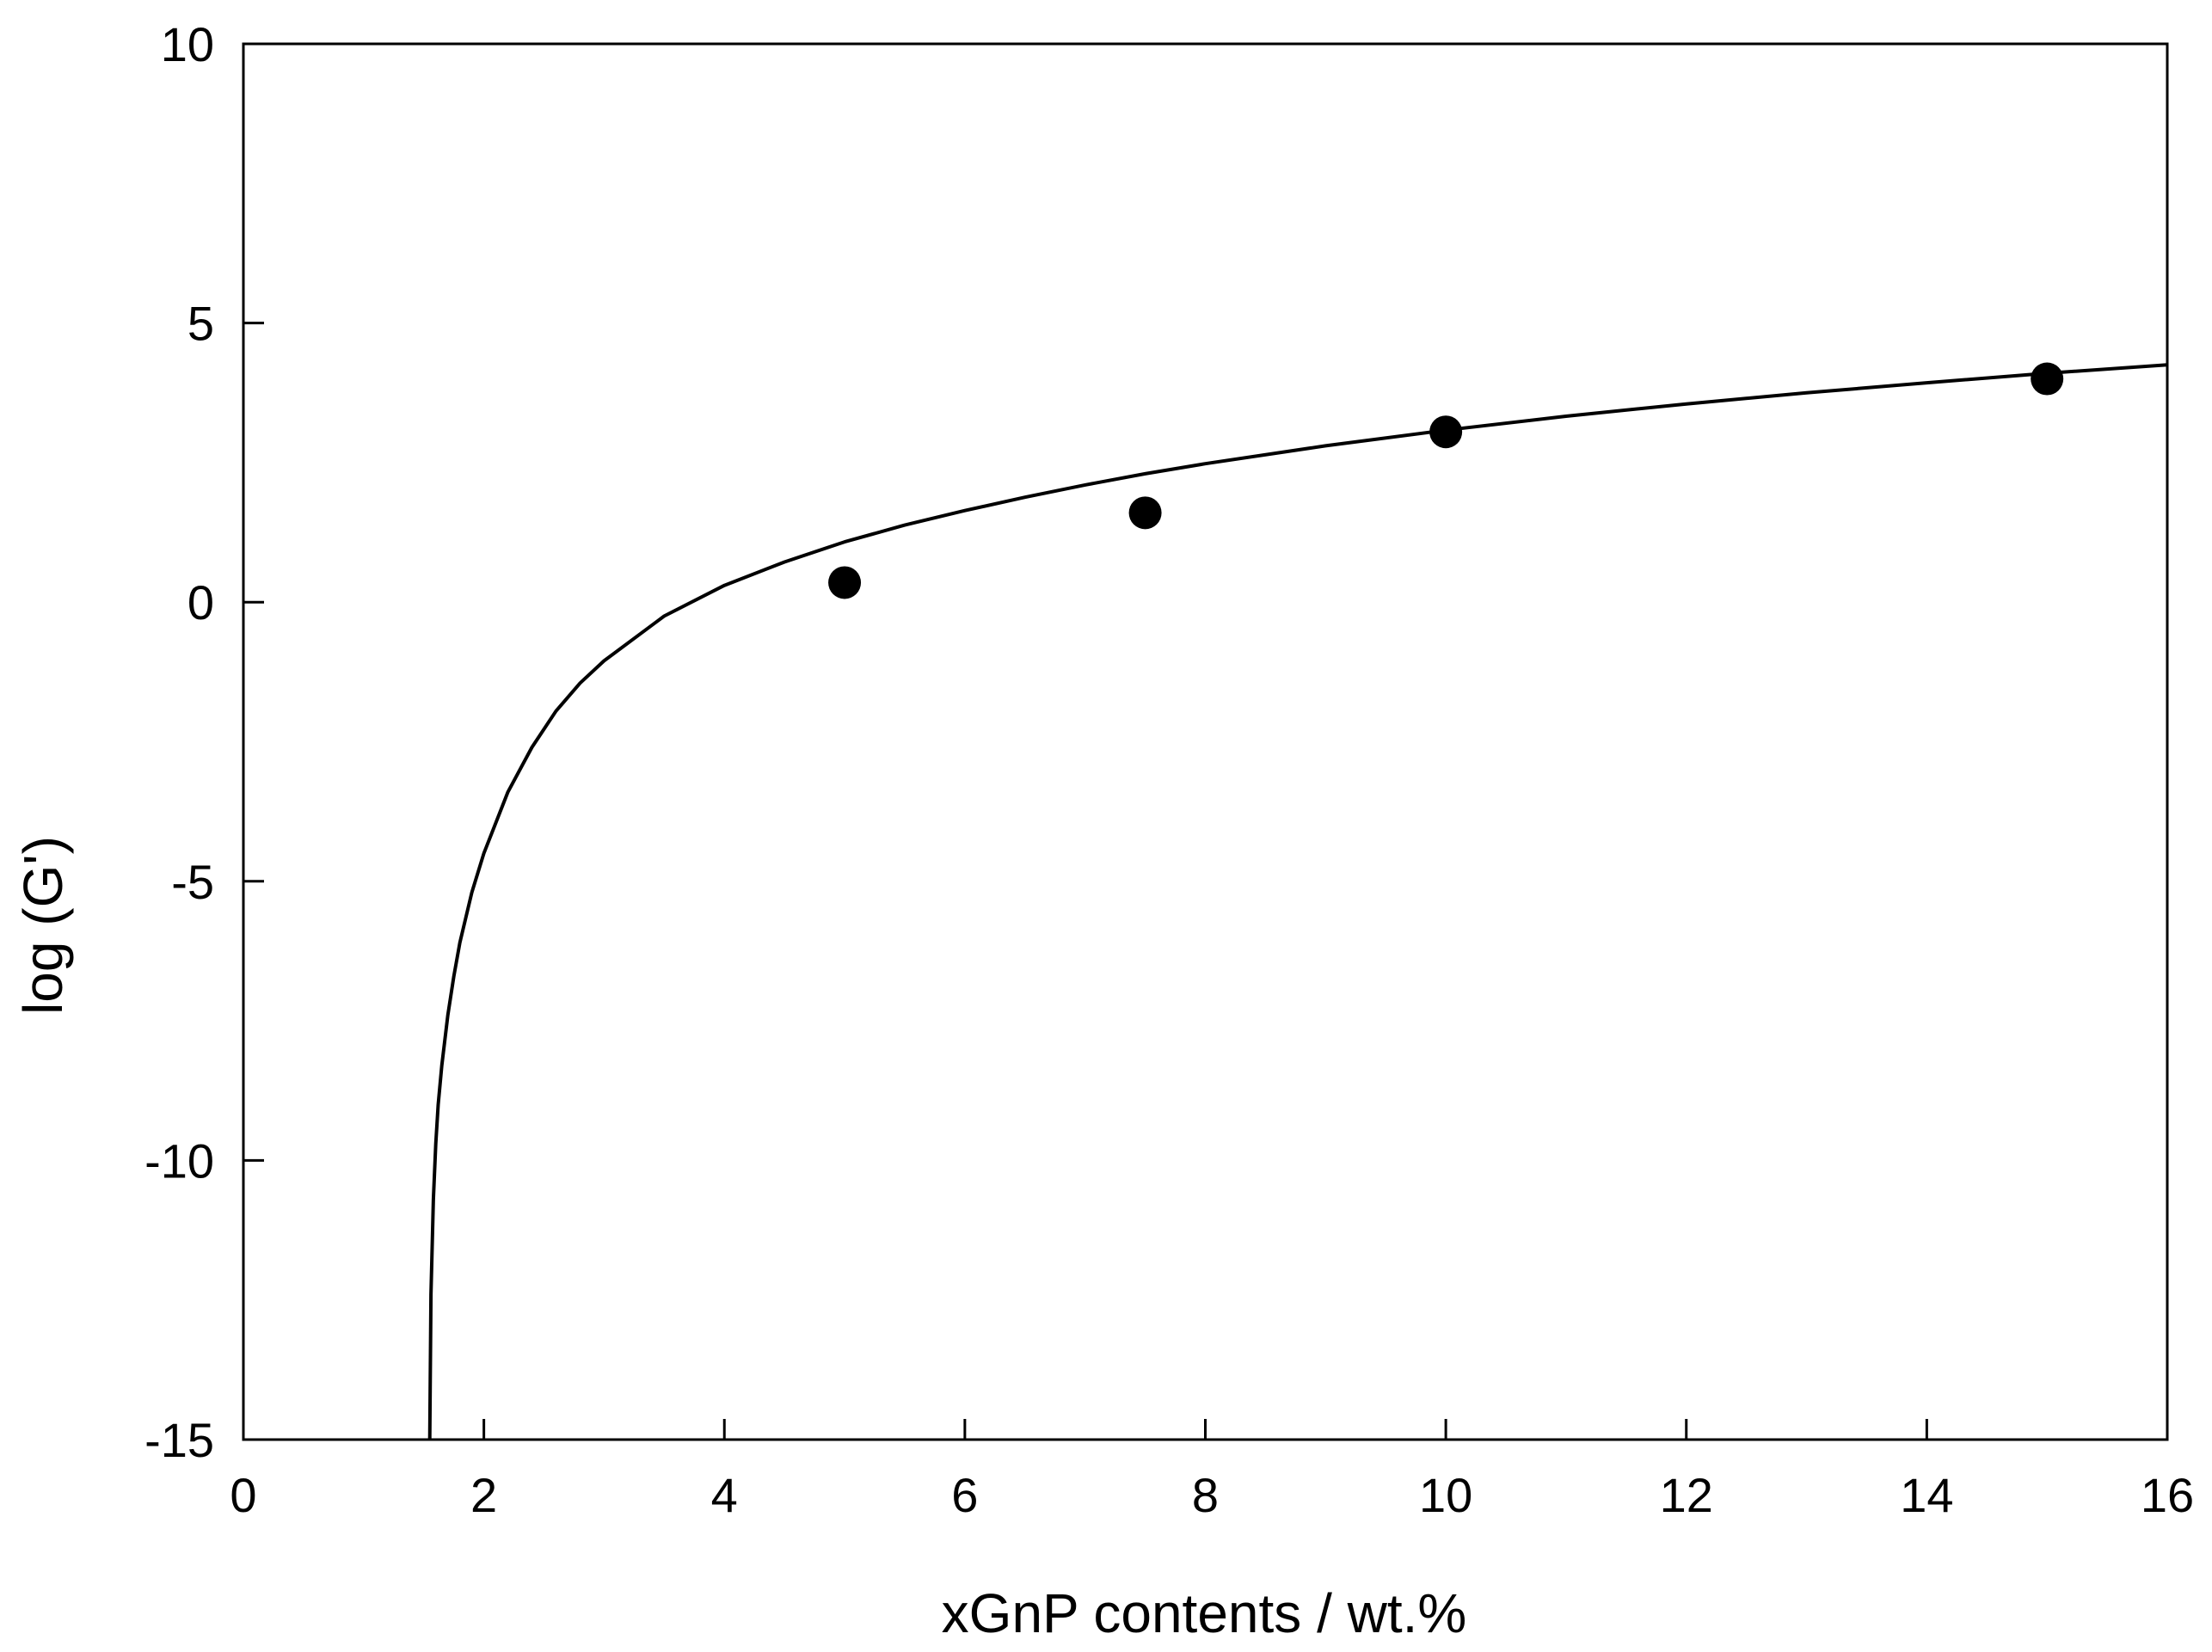 The height and width of the screenshot is (1652, 2212). I want to click on x-tick-label: 8, so click(1205, 1495).